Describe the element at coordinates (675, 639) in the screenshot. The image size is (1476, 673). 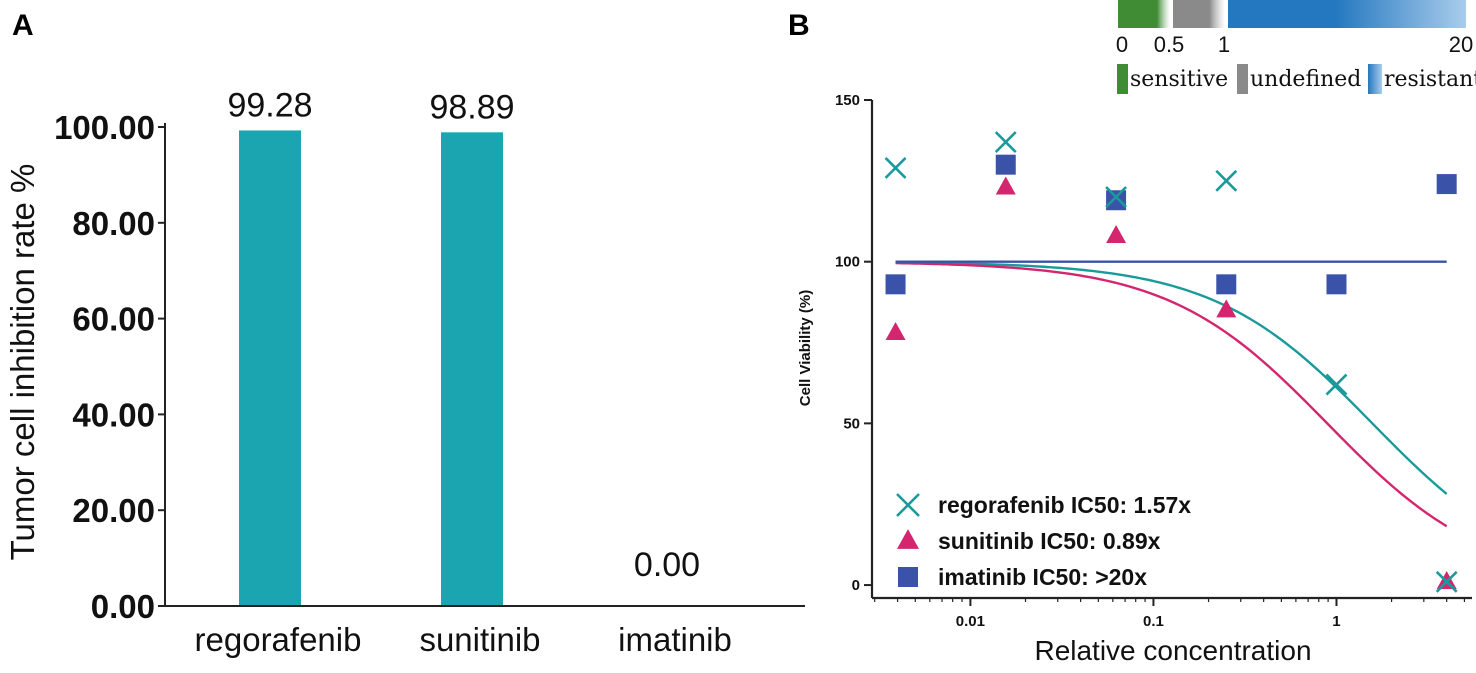
I see `x-category-label-imatinib: imatinib` at that location.